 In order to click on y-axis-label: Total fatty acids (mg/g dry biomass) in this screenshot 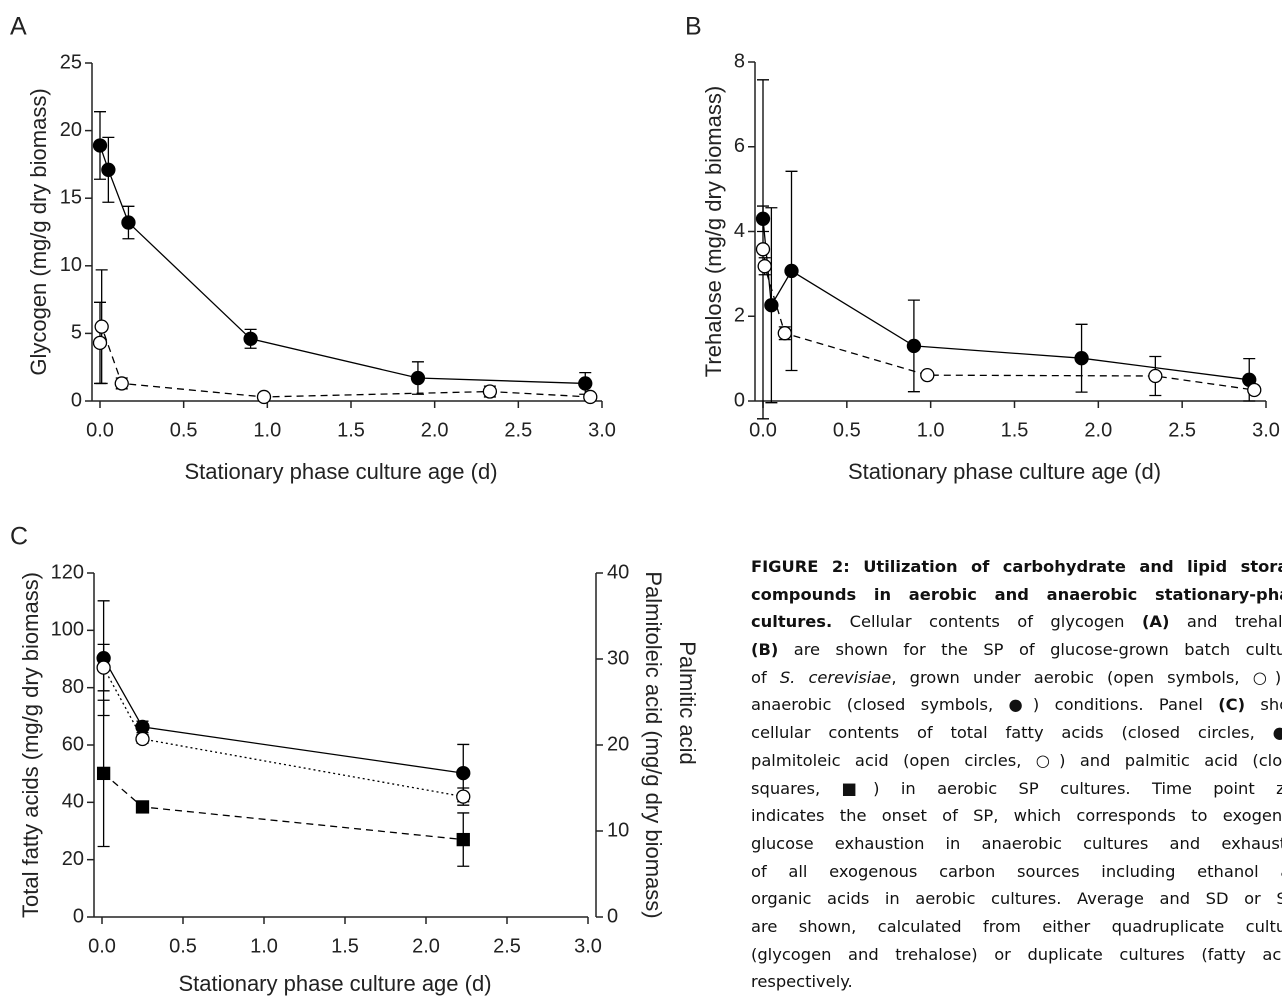, I will do `click(30, 745)`.